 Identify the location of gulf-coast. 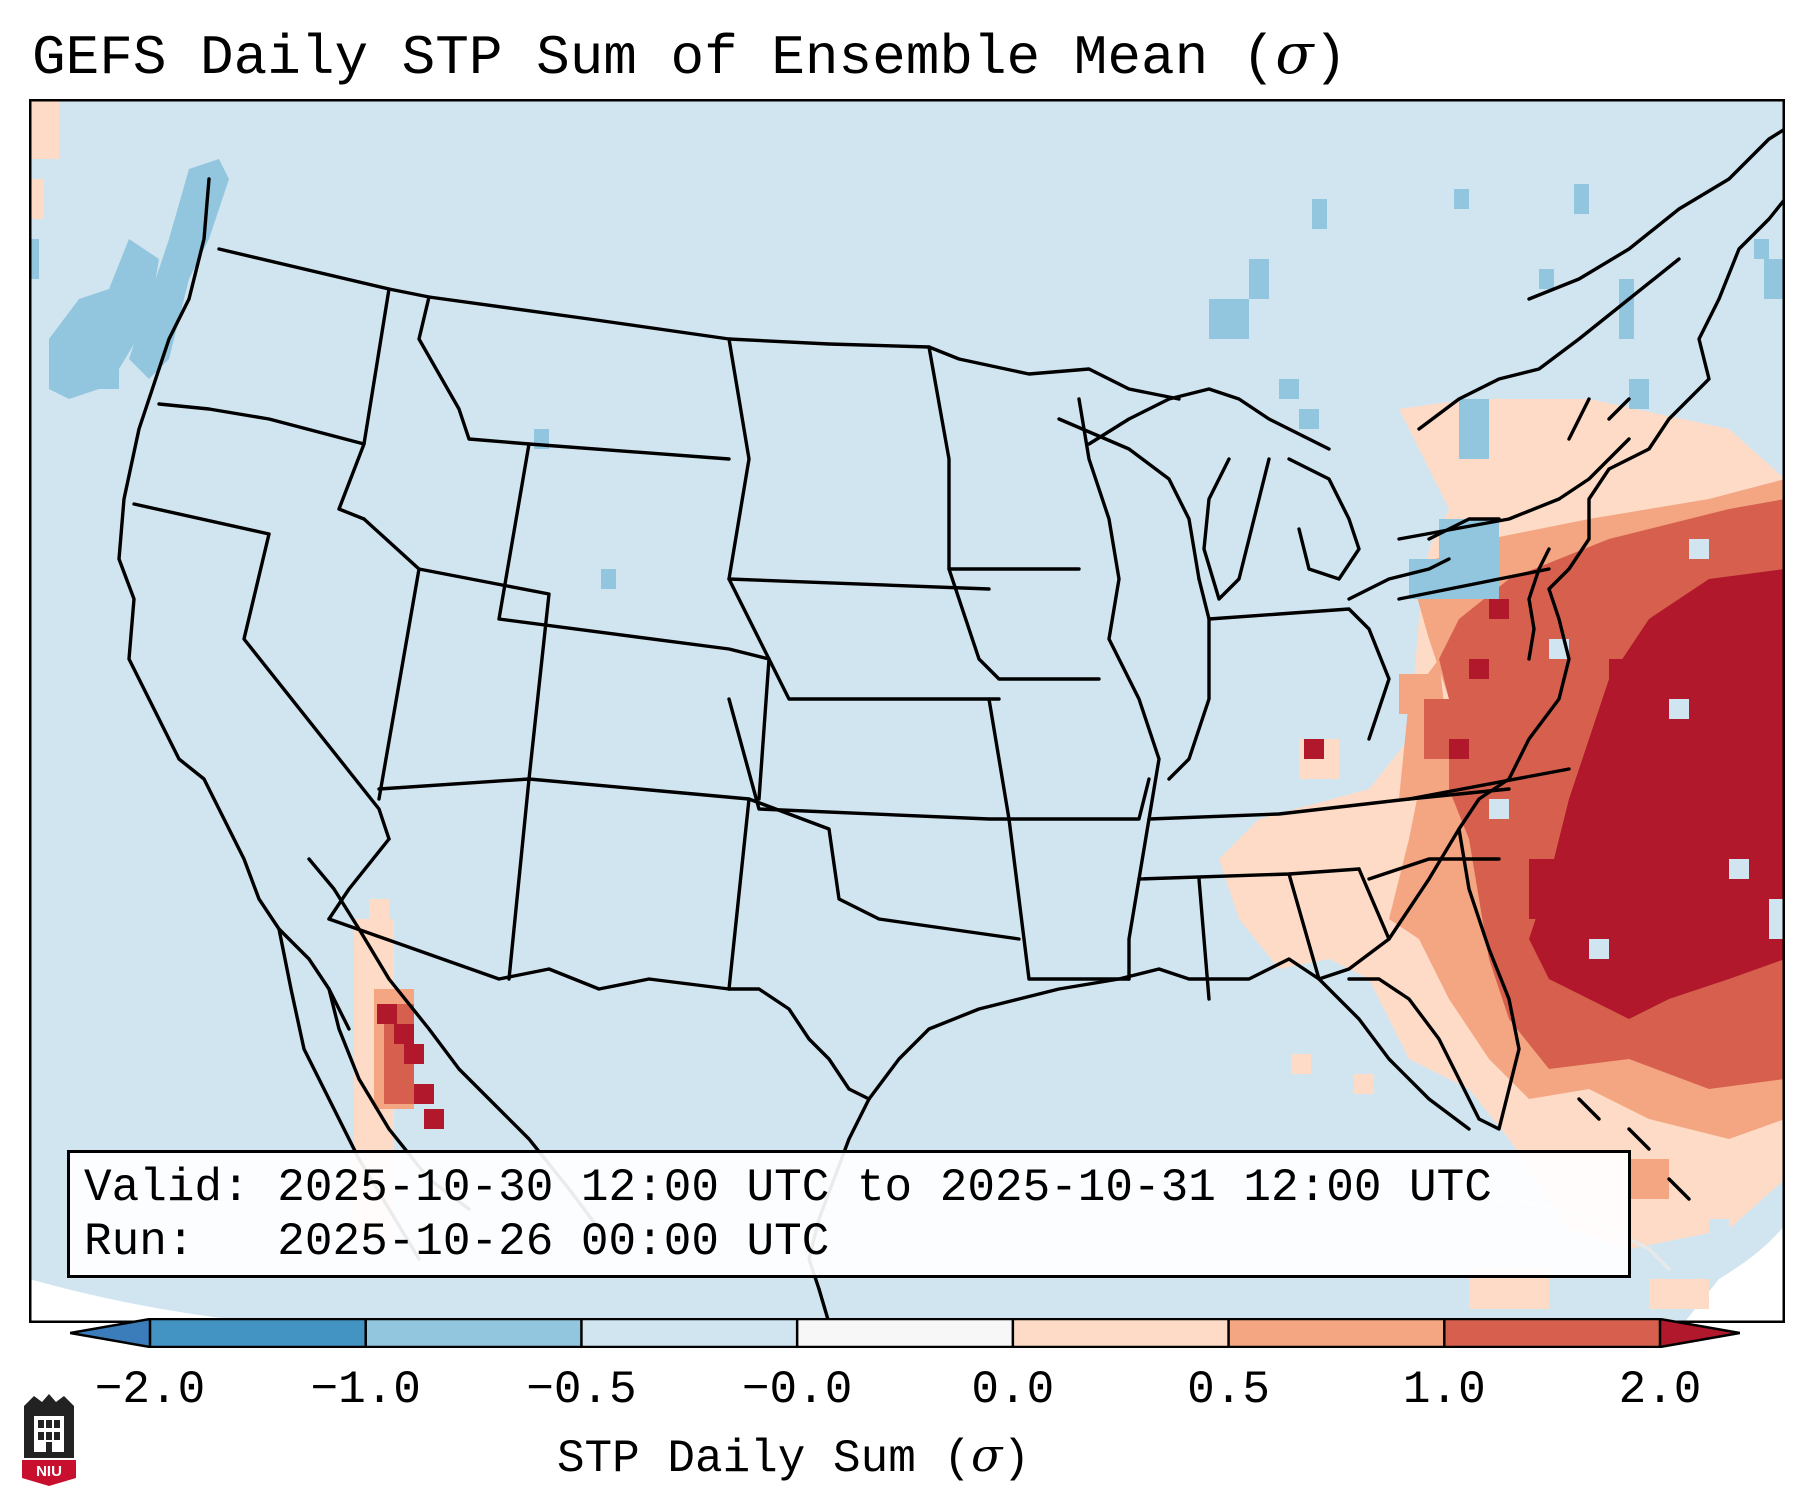
(1169, 1044).